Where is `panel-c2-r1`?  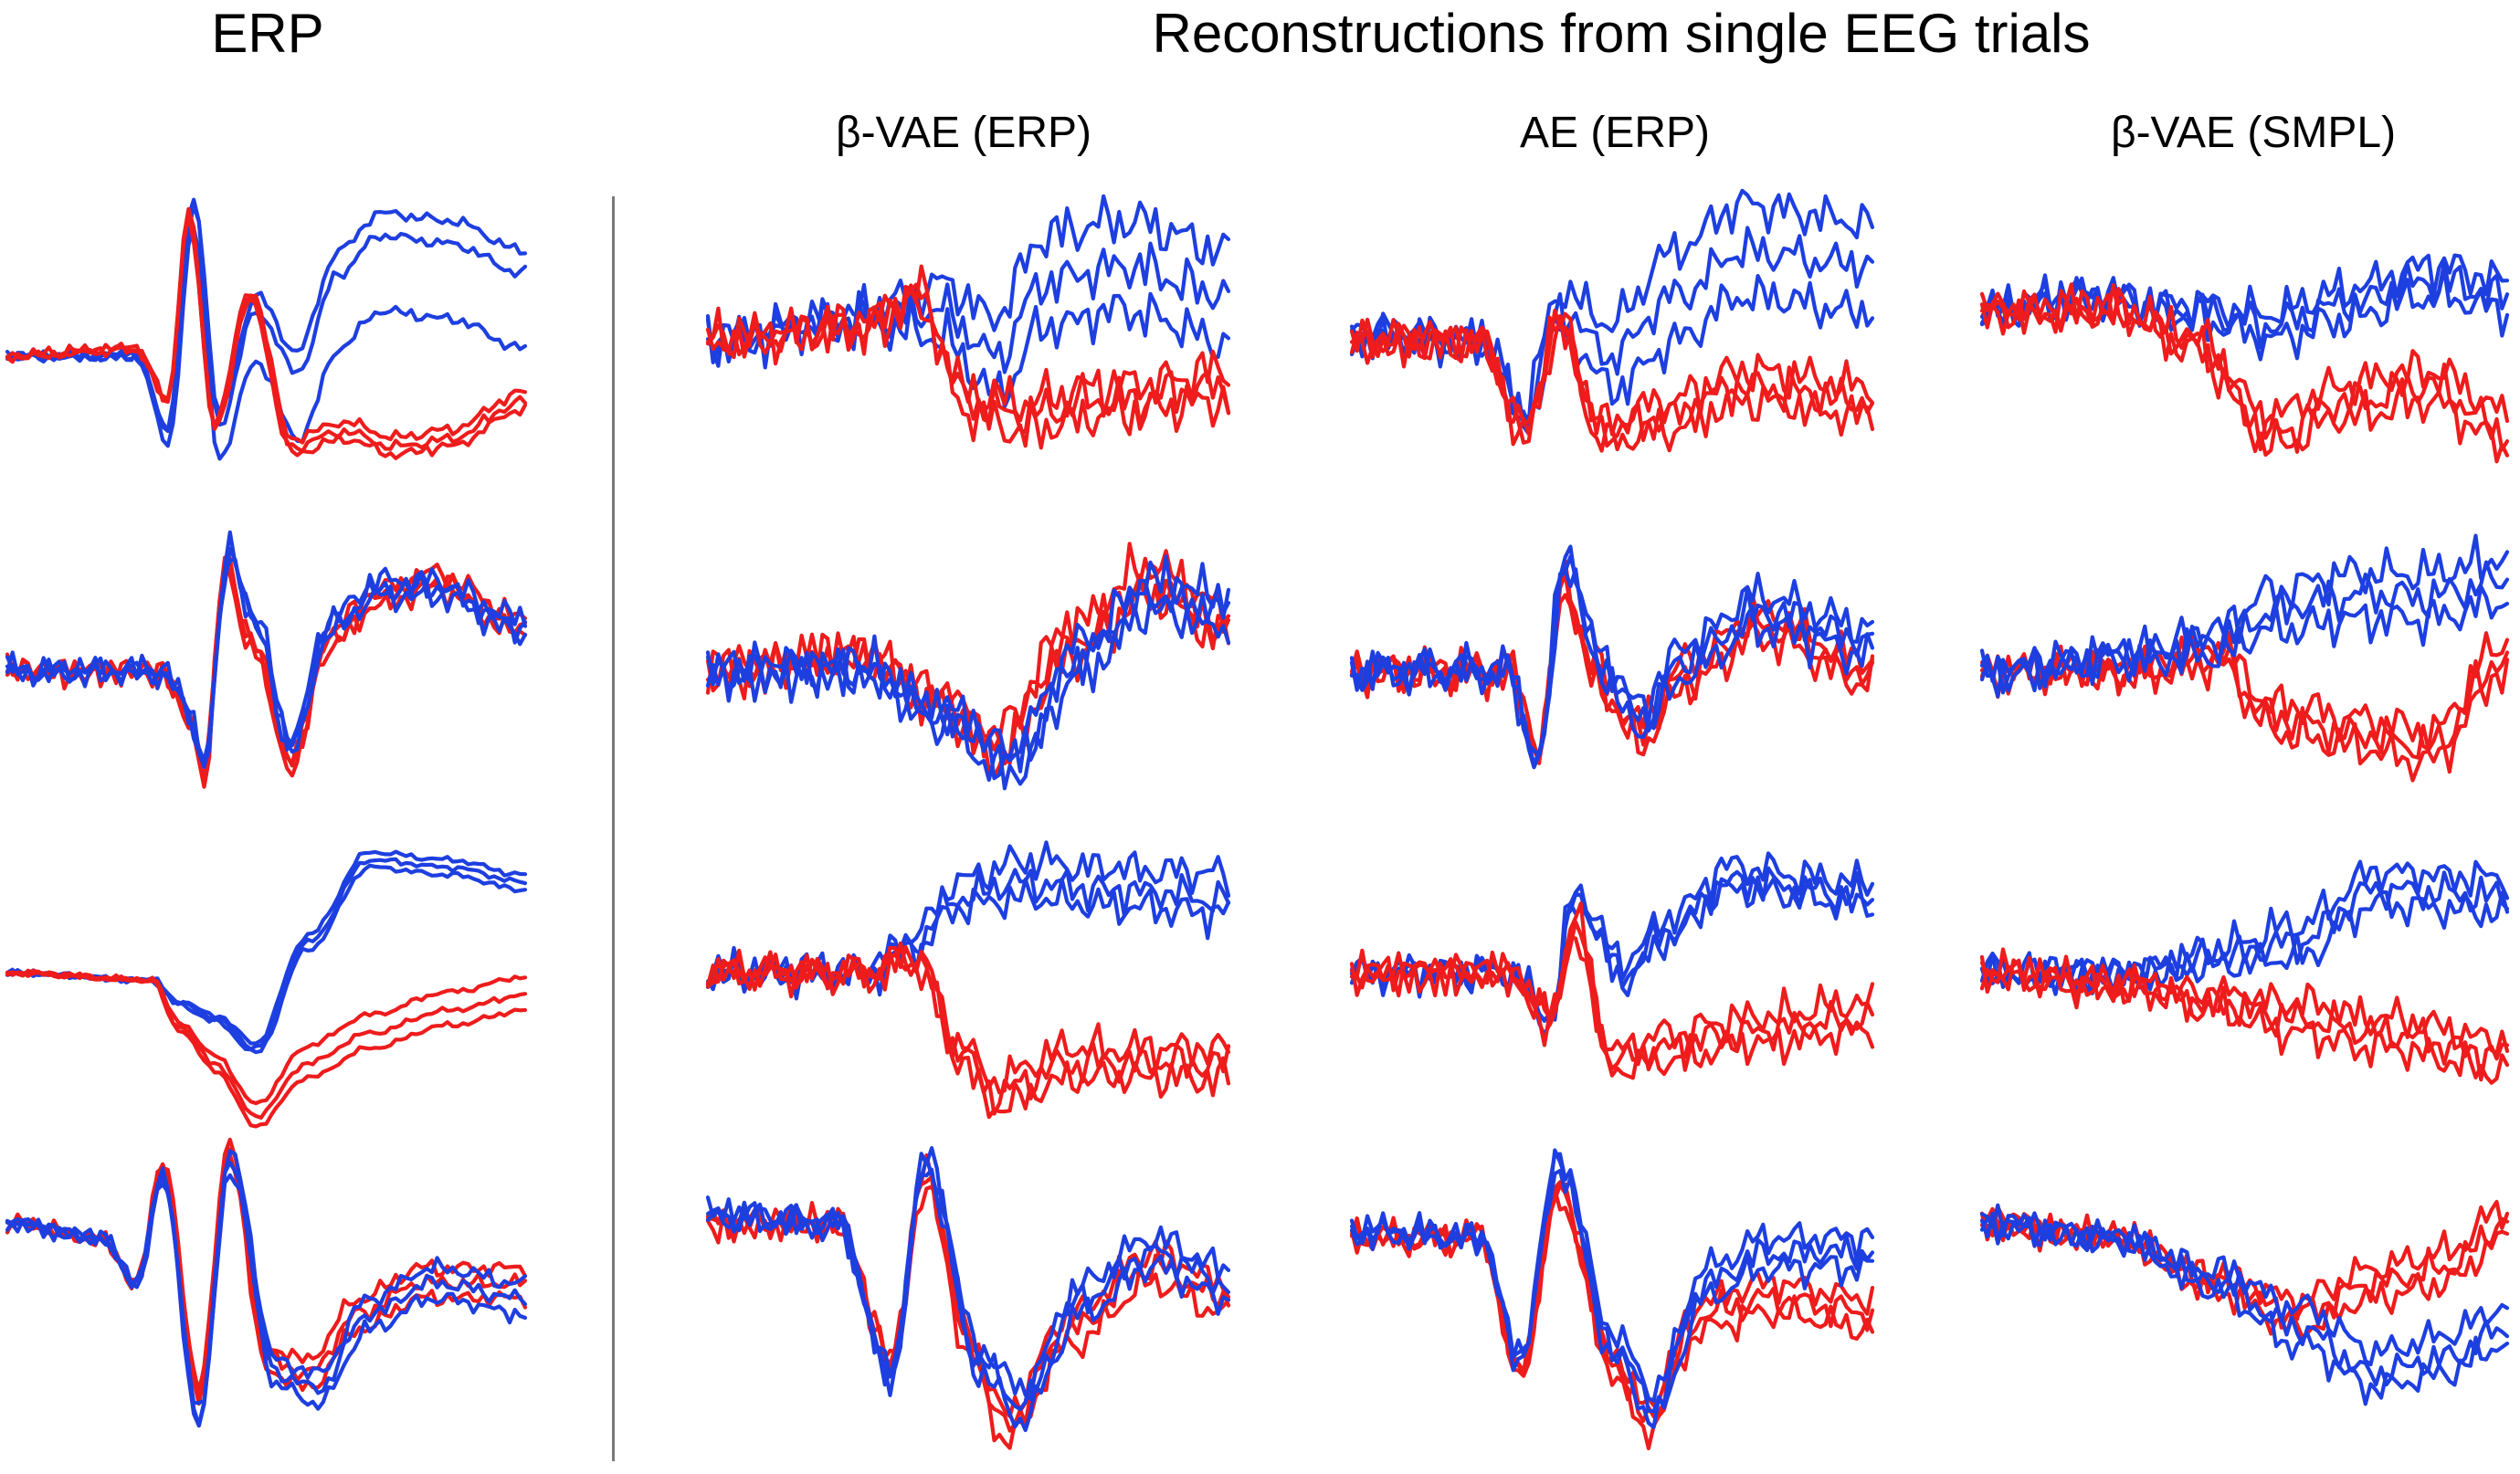 panel-c2-r1 is located at coordinates (1612, 657).